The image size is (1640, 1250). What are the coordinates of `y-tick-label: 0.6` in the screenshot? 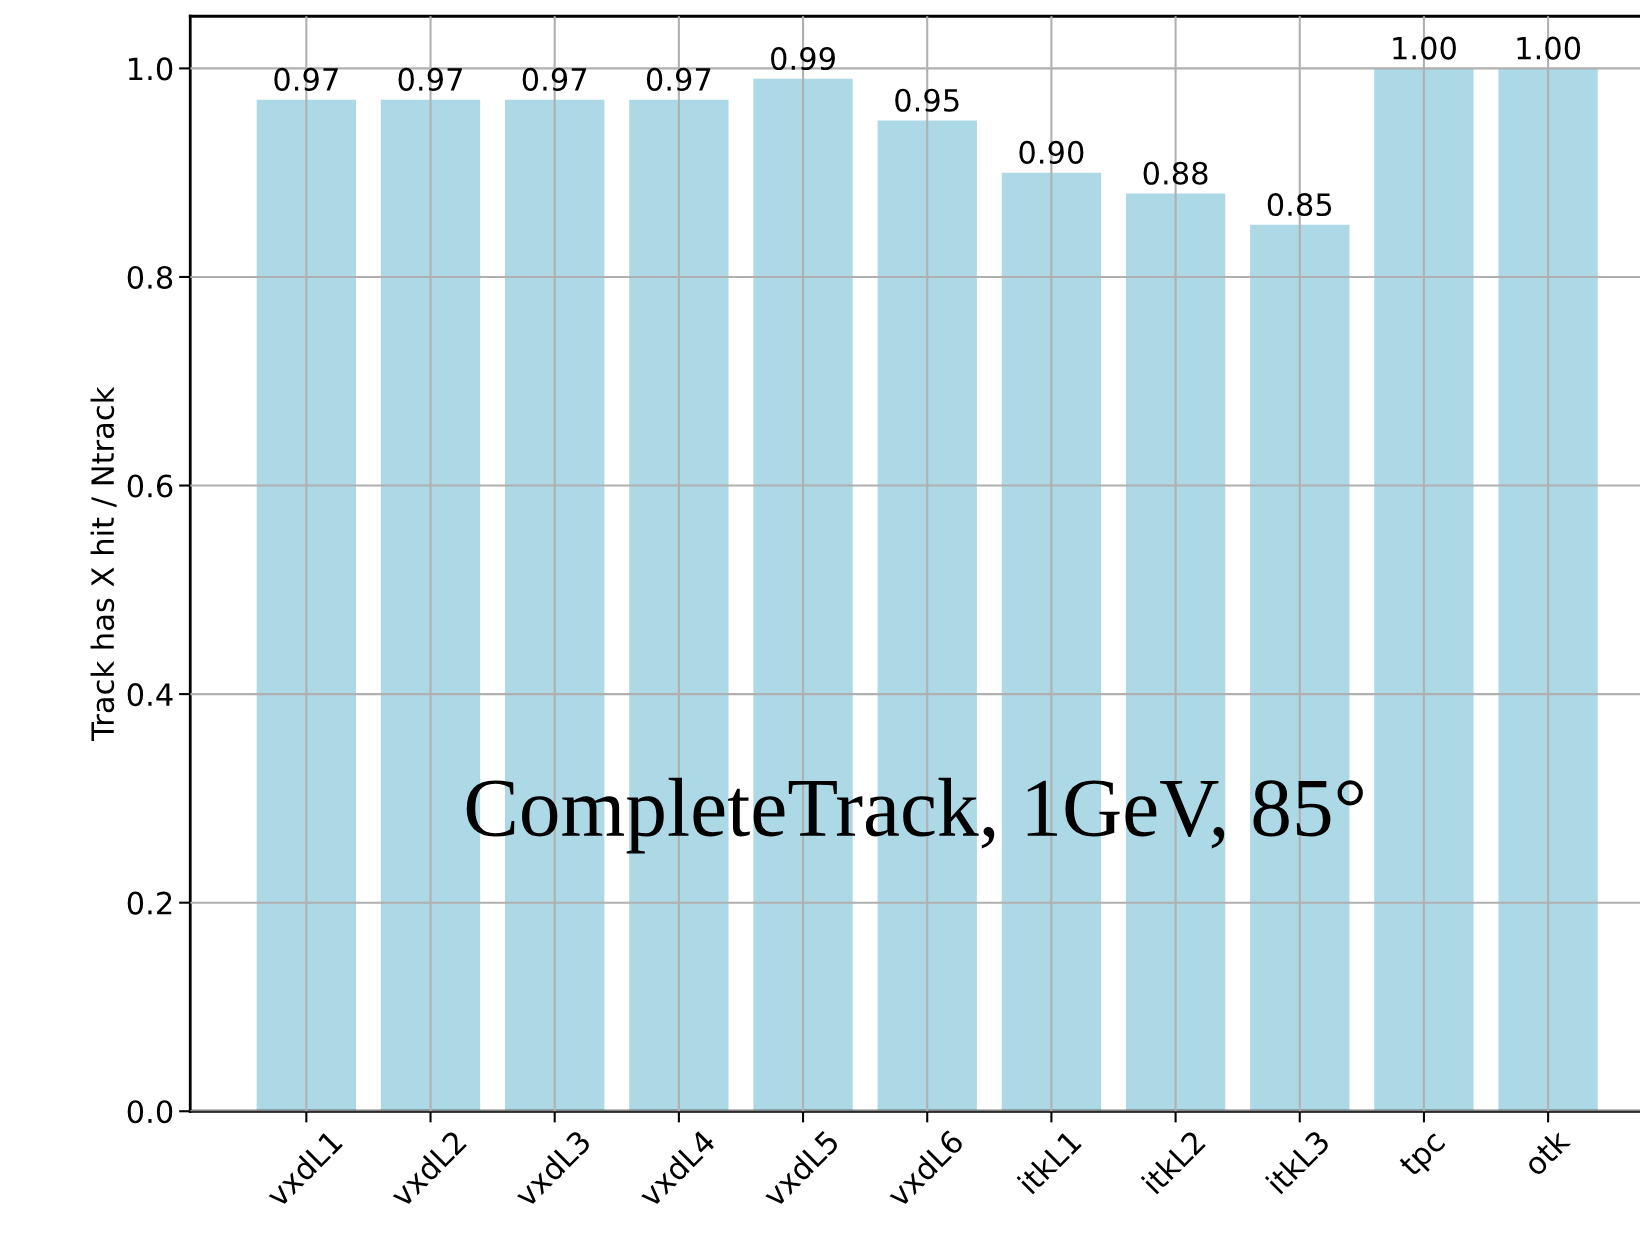 It's located at (150, 486).